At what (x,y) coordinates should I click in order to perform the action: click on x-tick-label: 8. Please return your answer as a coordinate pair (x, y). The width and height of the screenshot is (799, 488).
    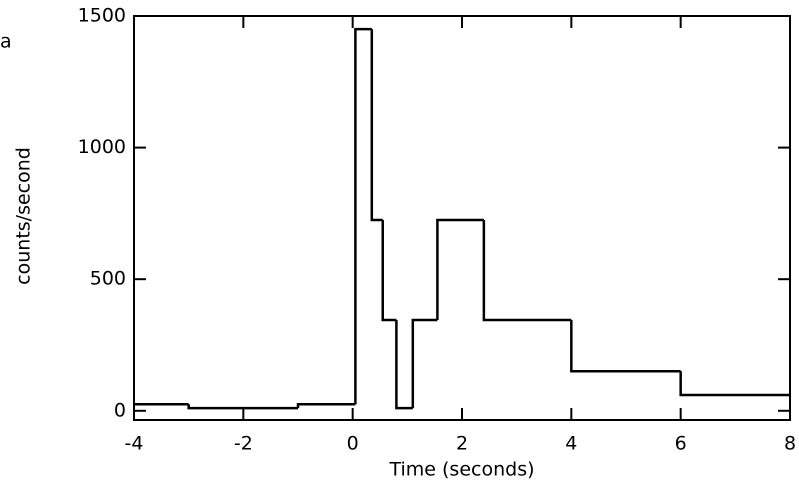
    Looking at the image, I should click on (790, 444).